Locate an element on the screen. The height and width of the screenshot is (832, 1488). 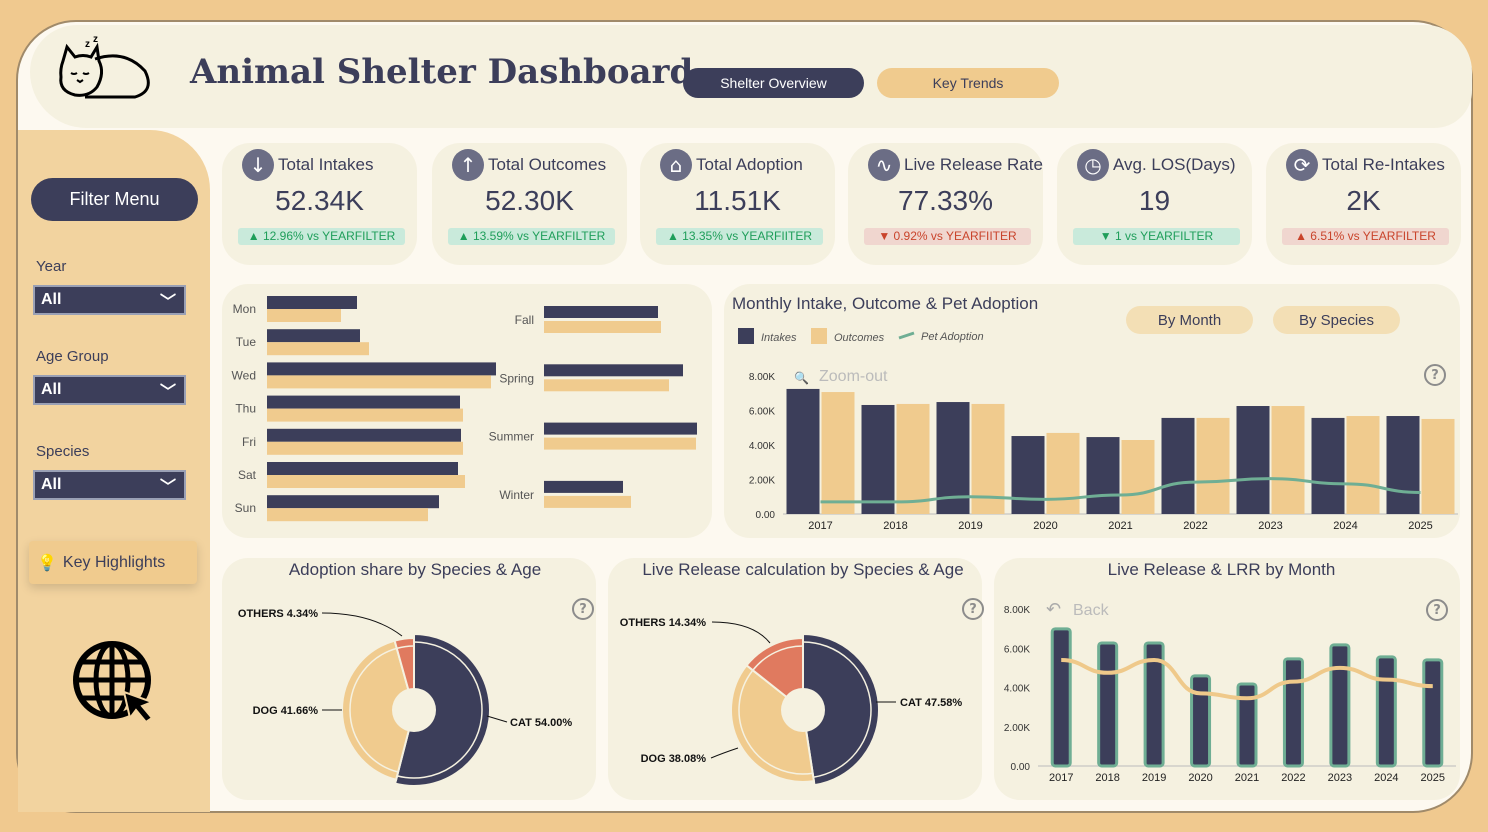
y-tick-label: 6.00K is located at coordinates (762, 412).